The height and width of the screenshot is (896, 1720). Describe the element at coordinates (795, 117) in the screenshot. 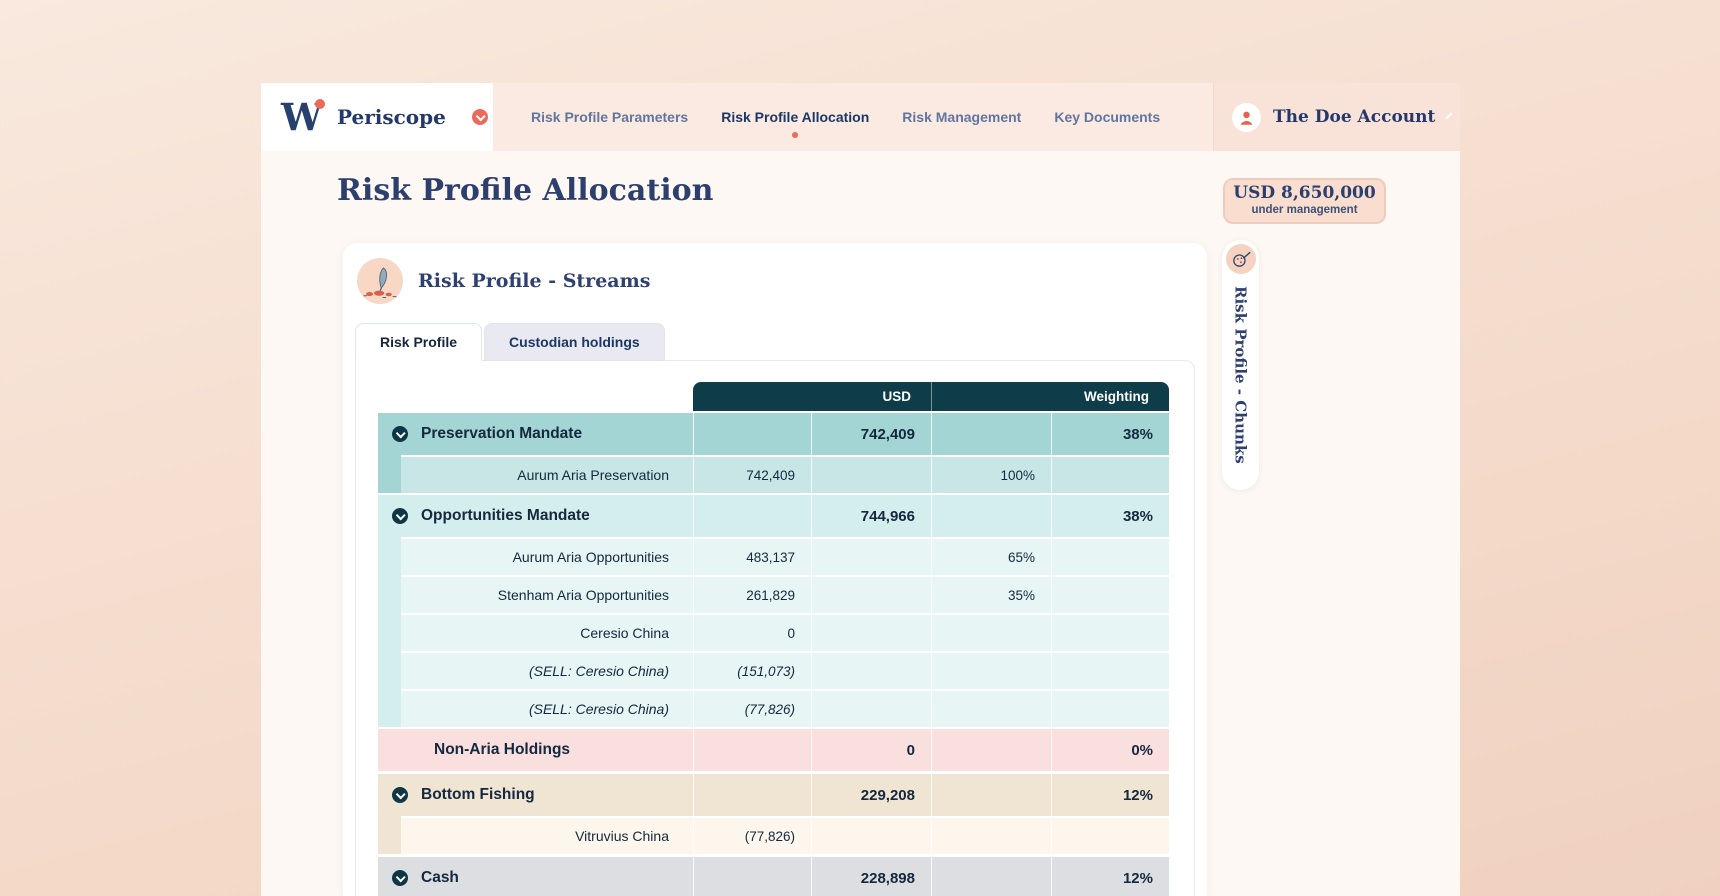

I see `nav-item-risk-profile-allocation: Risk Profile Allocation` at that location.